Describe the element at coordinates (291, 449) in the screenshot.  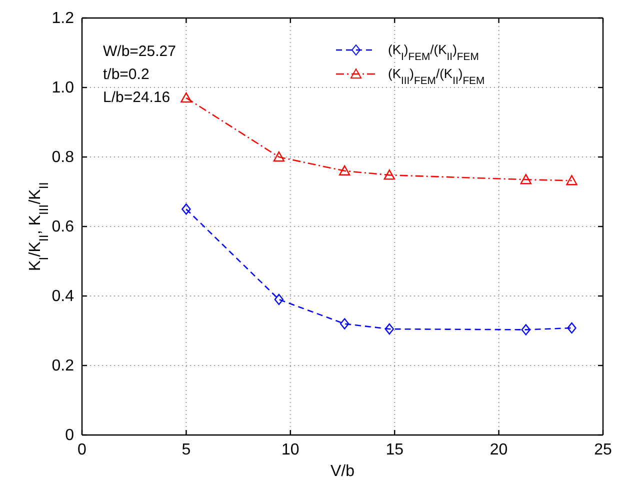
I see `x-tick-label: 10` at that location.